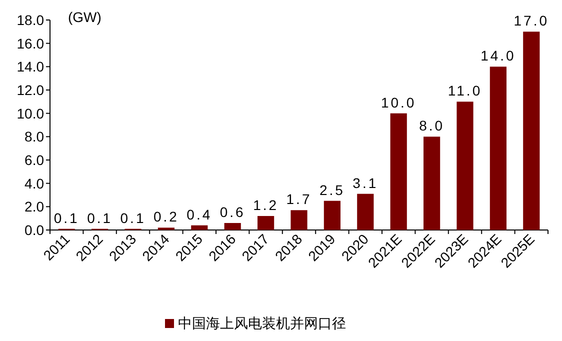 The height and width of the screenshot is (341, 562). I want to click on data-label: 17.0, so click(532, 20).